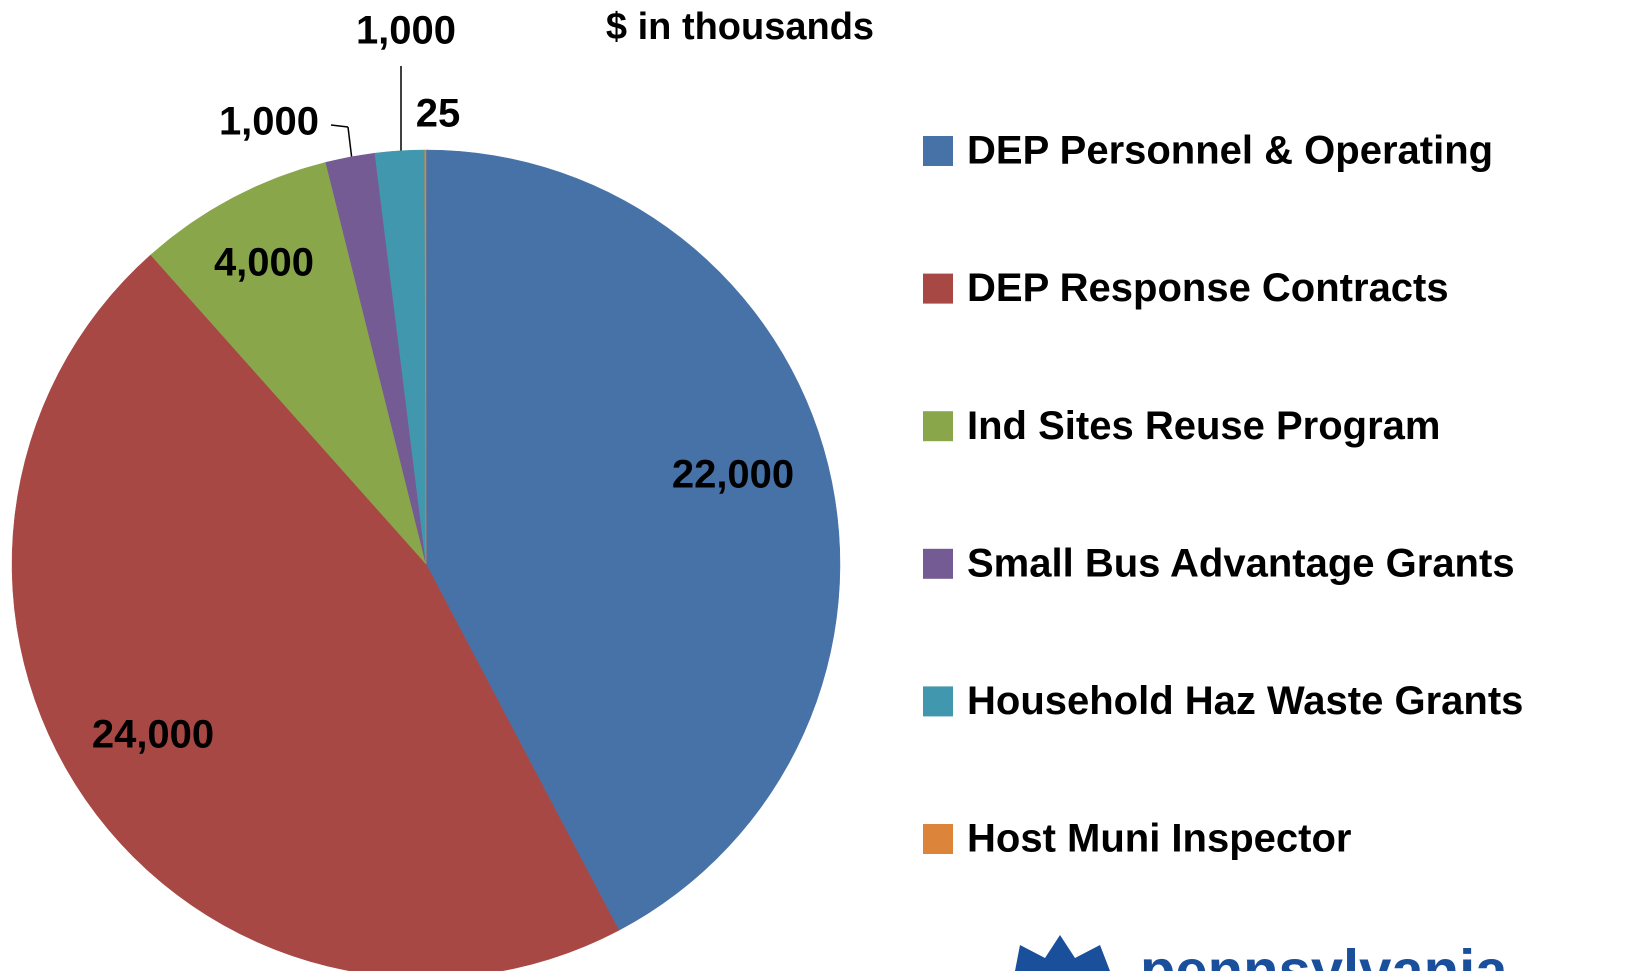 This screenshot has height=971, width=1625. Describe the element at coordinates (1062, 953) in the screenshot. I see `logo-mark` at that location.